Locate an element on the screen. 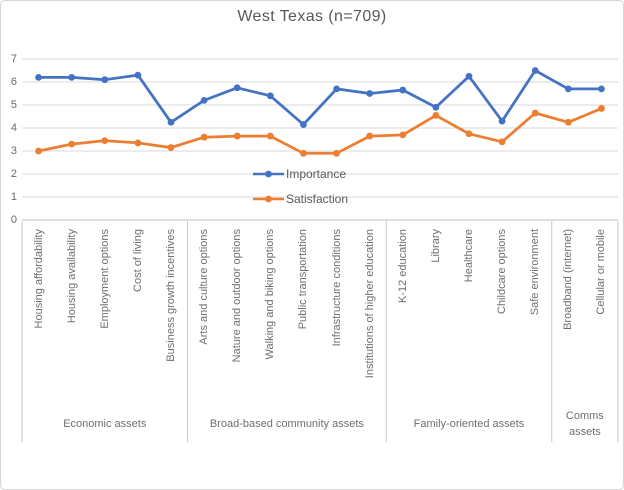 The height and width of the screenshot is (490, 624). y-tick-label: 2 is located at coordinates (13, 174).